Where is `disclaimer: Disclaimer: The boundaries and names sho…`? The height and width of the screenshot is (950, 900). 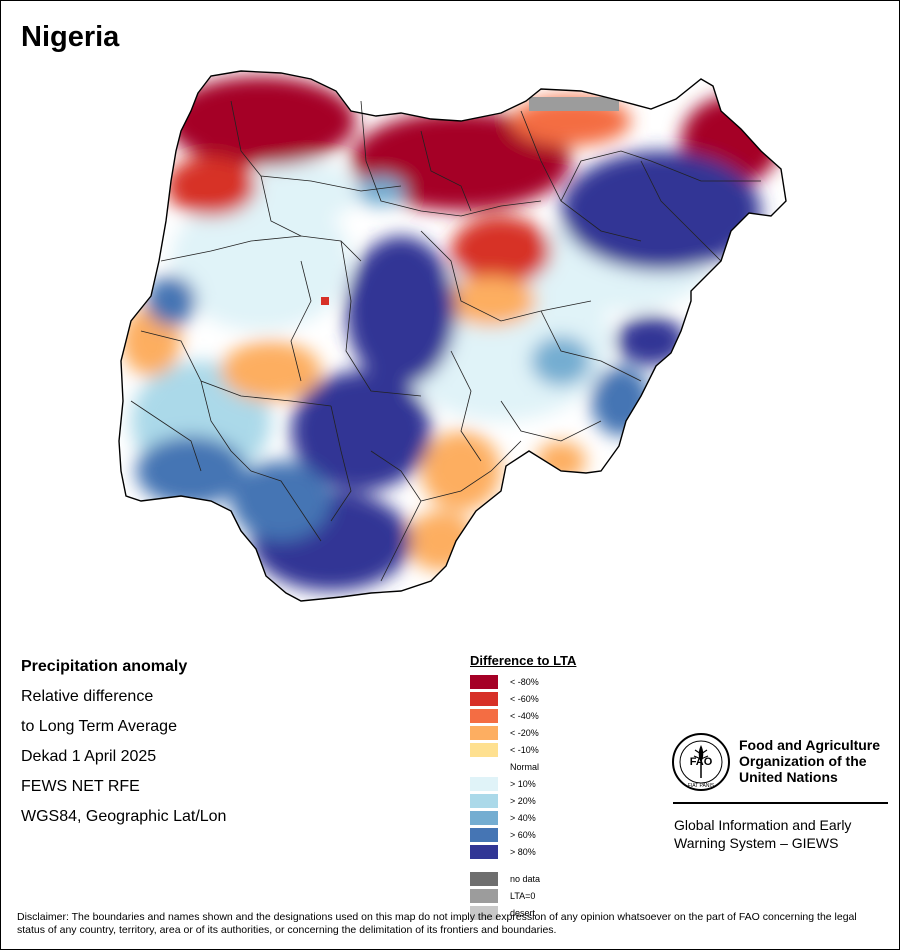 disclaimer: Disclaimer: The boundaries and names sho… is located at coordinates (437, 923).